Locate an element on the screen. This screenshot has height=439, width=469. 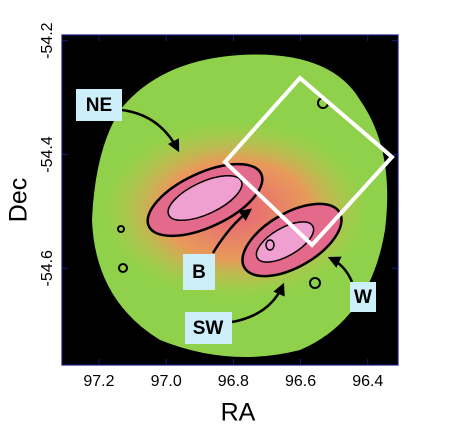
annotation: B is located at coordinates (199, 272).